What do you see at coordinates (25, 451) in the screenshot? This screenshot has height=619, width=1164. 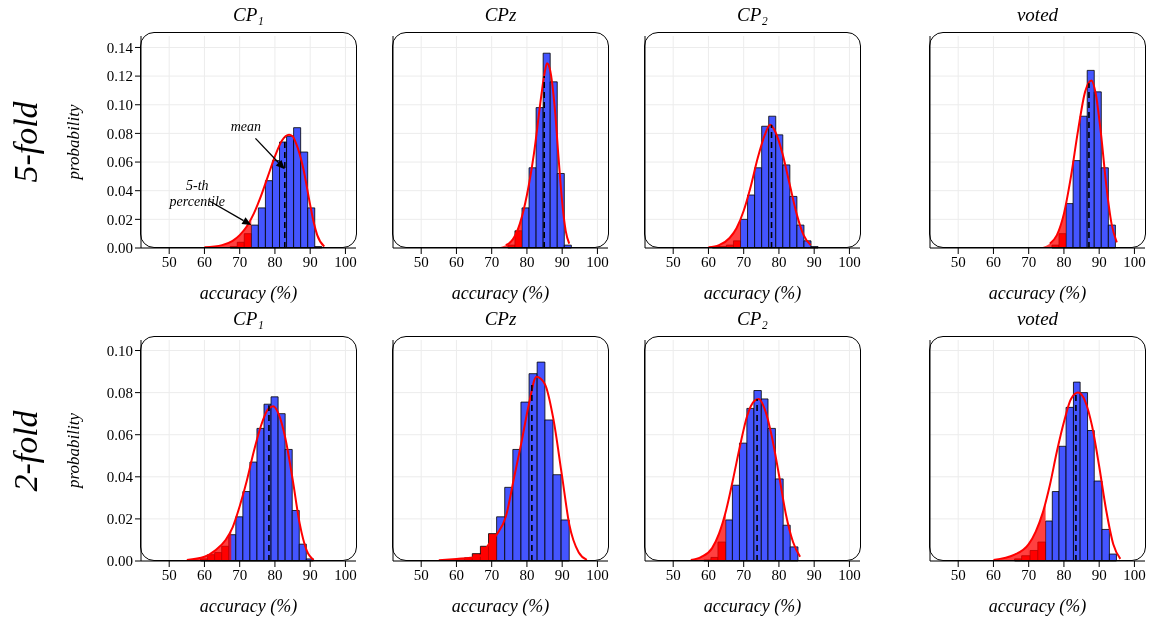 I see `text: 2-fold` at bounding box center [25, 451].